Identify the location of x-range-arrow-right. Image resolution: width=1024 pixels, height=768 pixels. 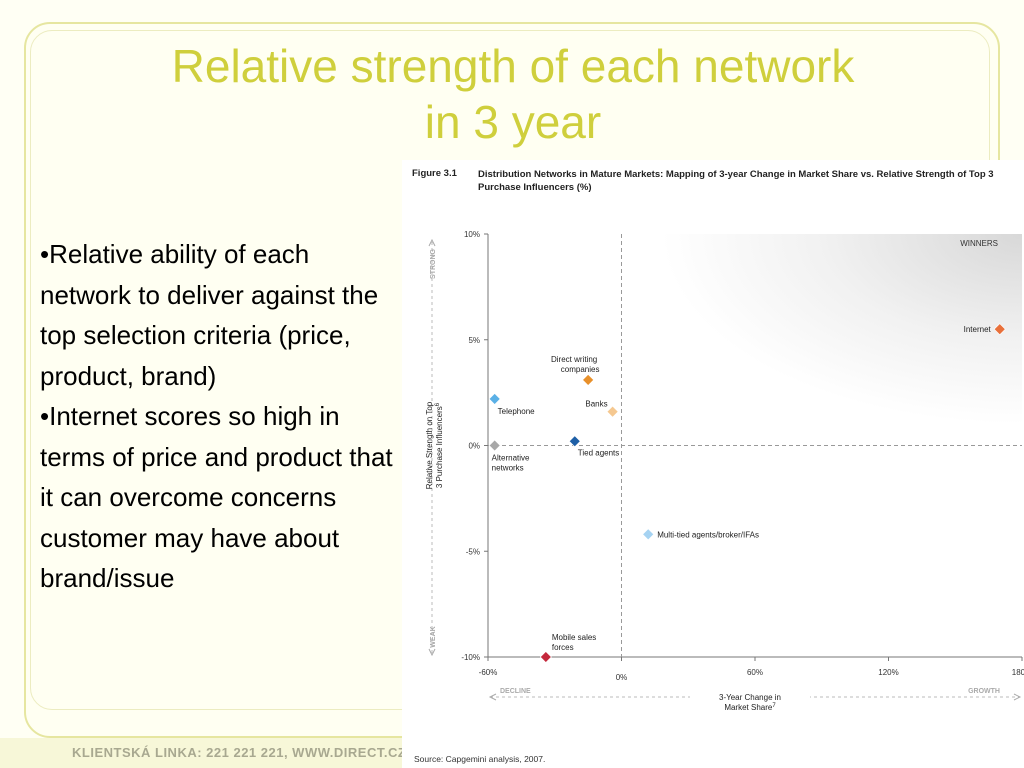
(1017, 697).